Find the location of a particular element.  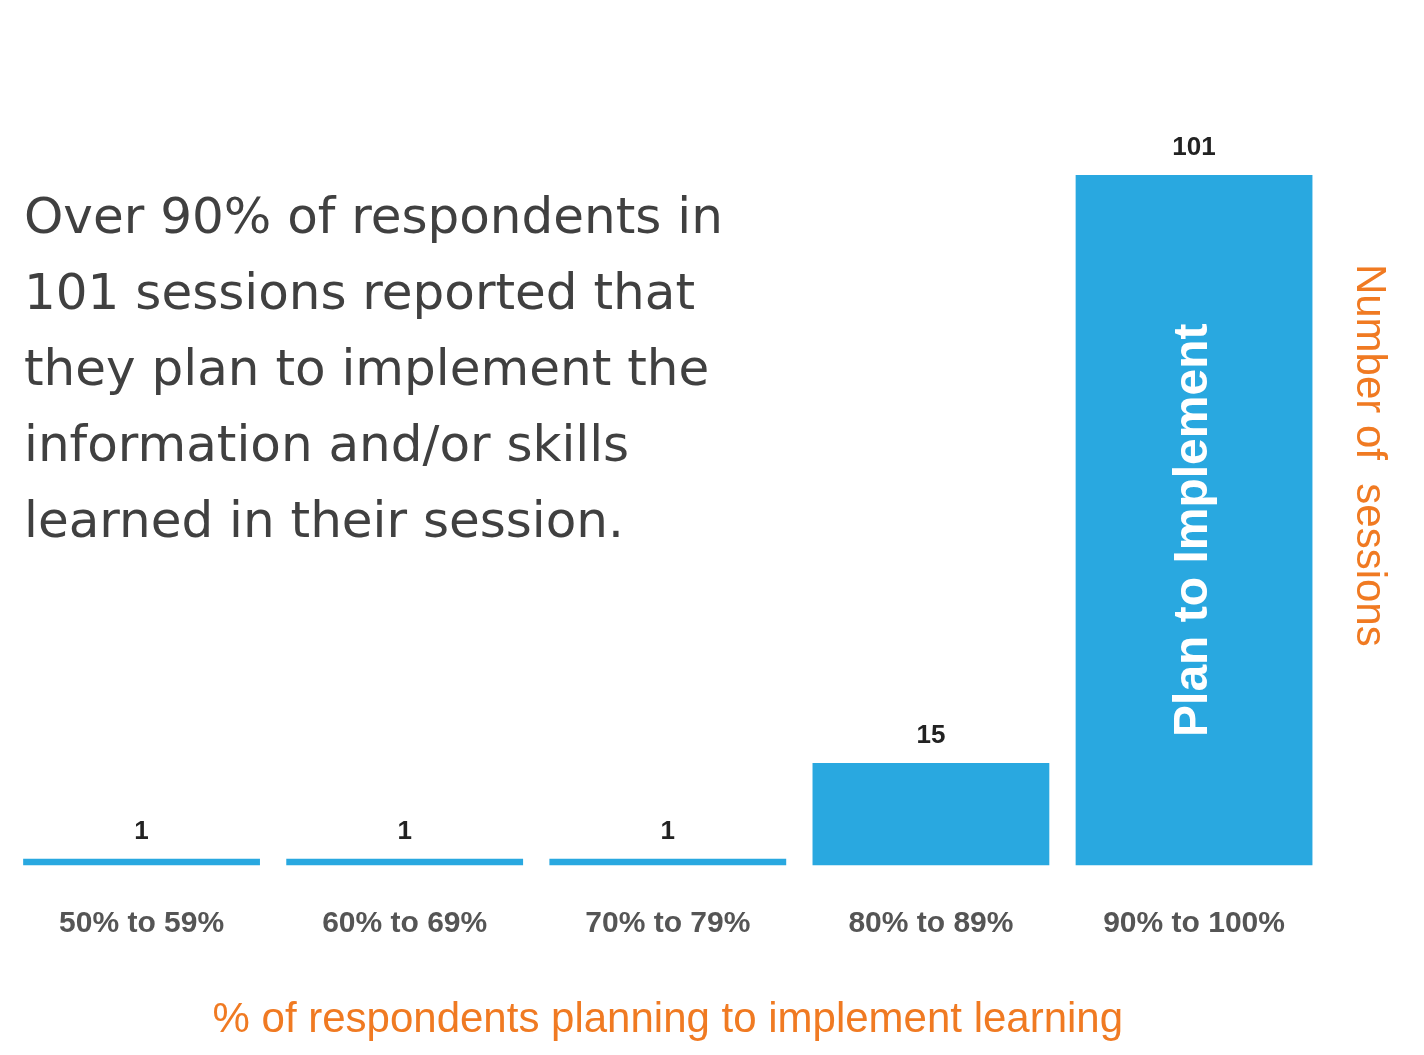

x-tick-label: 50% to 59% is located at coordinates (142, 921).